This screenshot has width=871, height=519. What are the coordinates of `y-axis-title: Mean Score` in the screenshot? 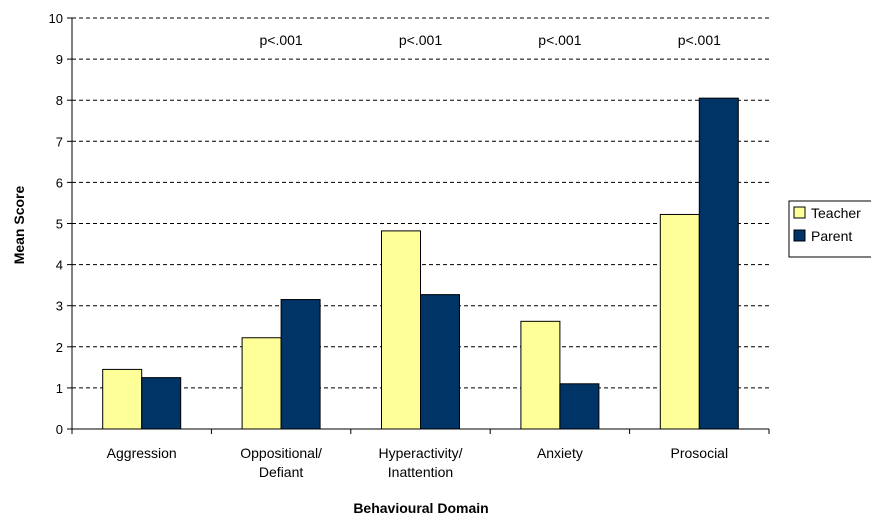 It's located at (19, 224).